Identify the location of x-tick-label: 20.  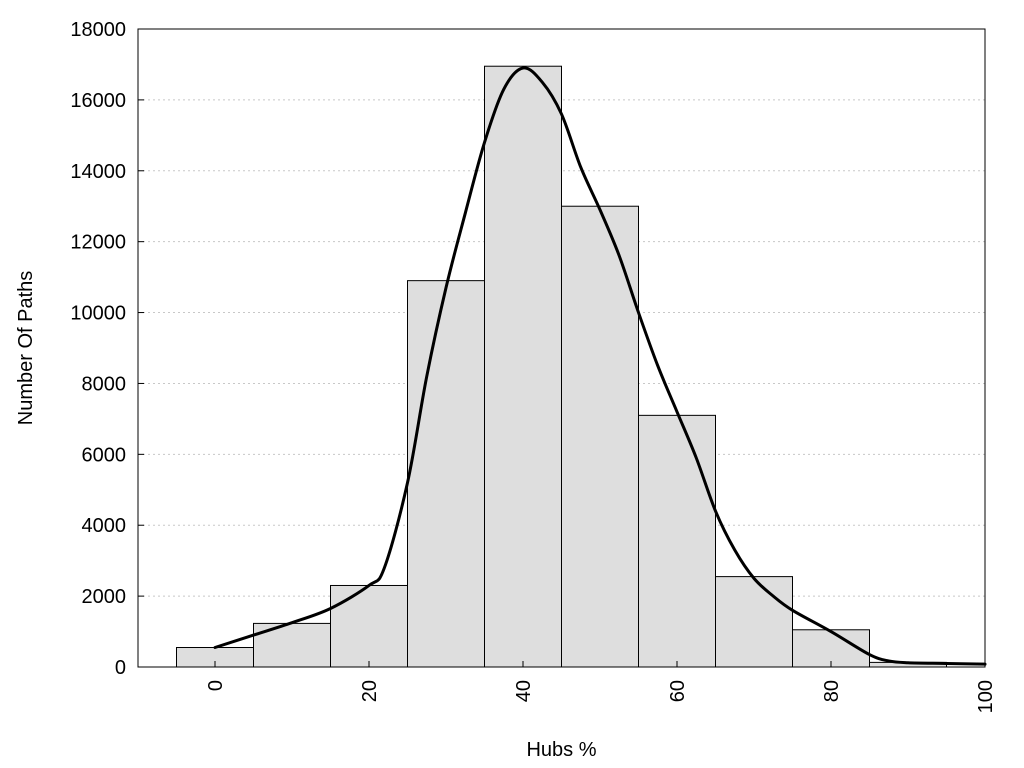
(370, 691).